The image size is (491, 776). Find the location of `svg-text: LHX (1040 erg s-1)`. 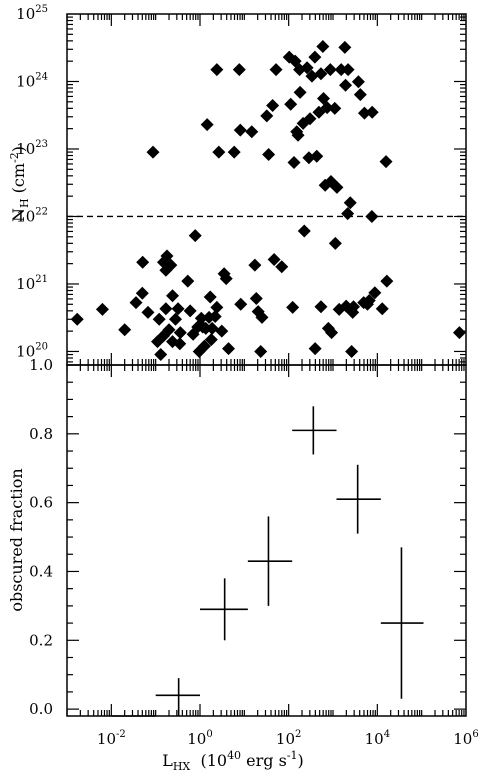

svg-text: LHX (1040 erg s-1) is located at coordinates (233, 761).